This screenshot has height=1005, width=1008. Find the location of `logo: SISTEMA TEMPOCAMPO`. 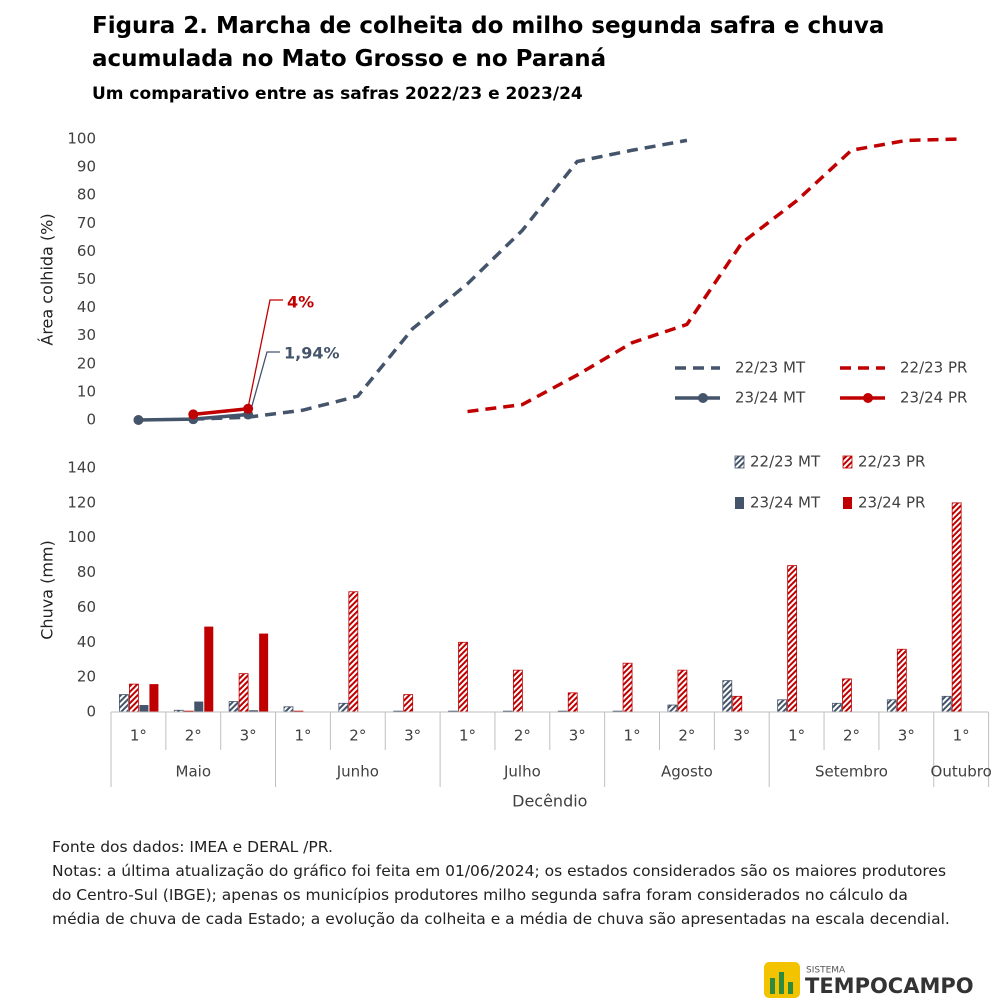

logo: SISTEMA TEMPOCAMPO is located at coordinates (869, 980).